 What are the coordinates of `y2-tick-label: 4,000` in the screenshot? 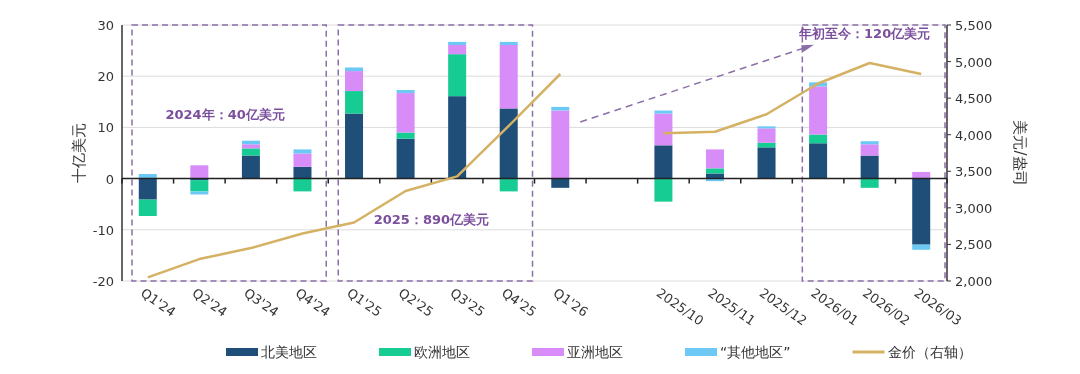 It's located at (974, 135).